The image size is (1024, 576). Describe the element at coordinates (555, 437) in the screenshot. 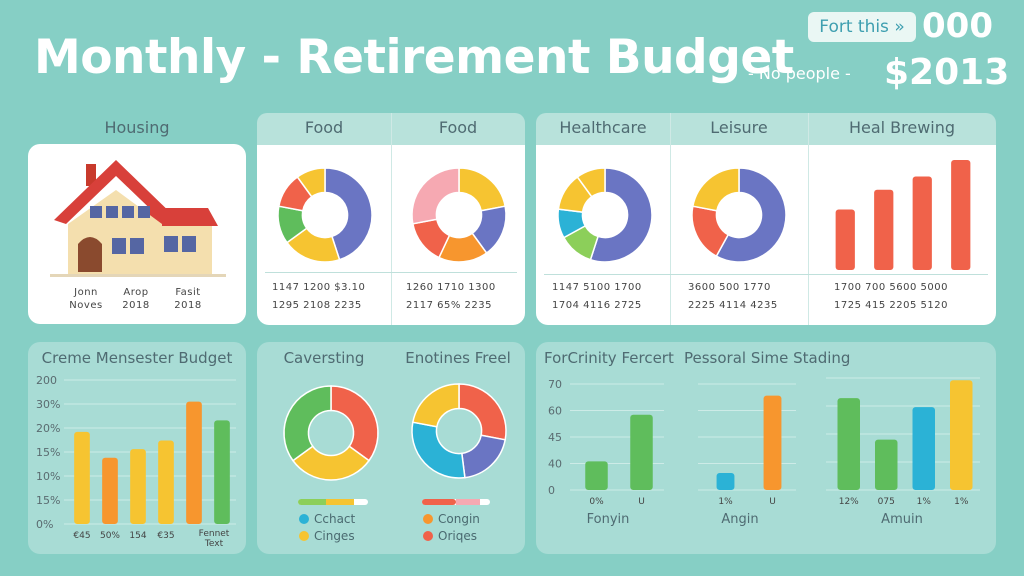

I see `chart8-ytick-2: 45` at that location.